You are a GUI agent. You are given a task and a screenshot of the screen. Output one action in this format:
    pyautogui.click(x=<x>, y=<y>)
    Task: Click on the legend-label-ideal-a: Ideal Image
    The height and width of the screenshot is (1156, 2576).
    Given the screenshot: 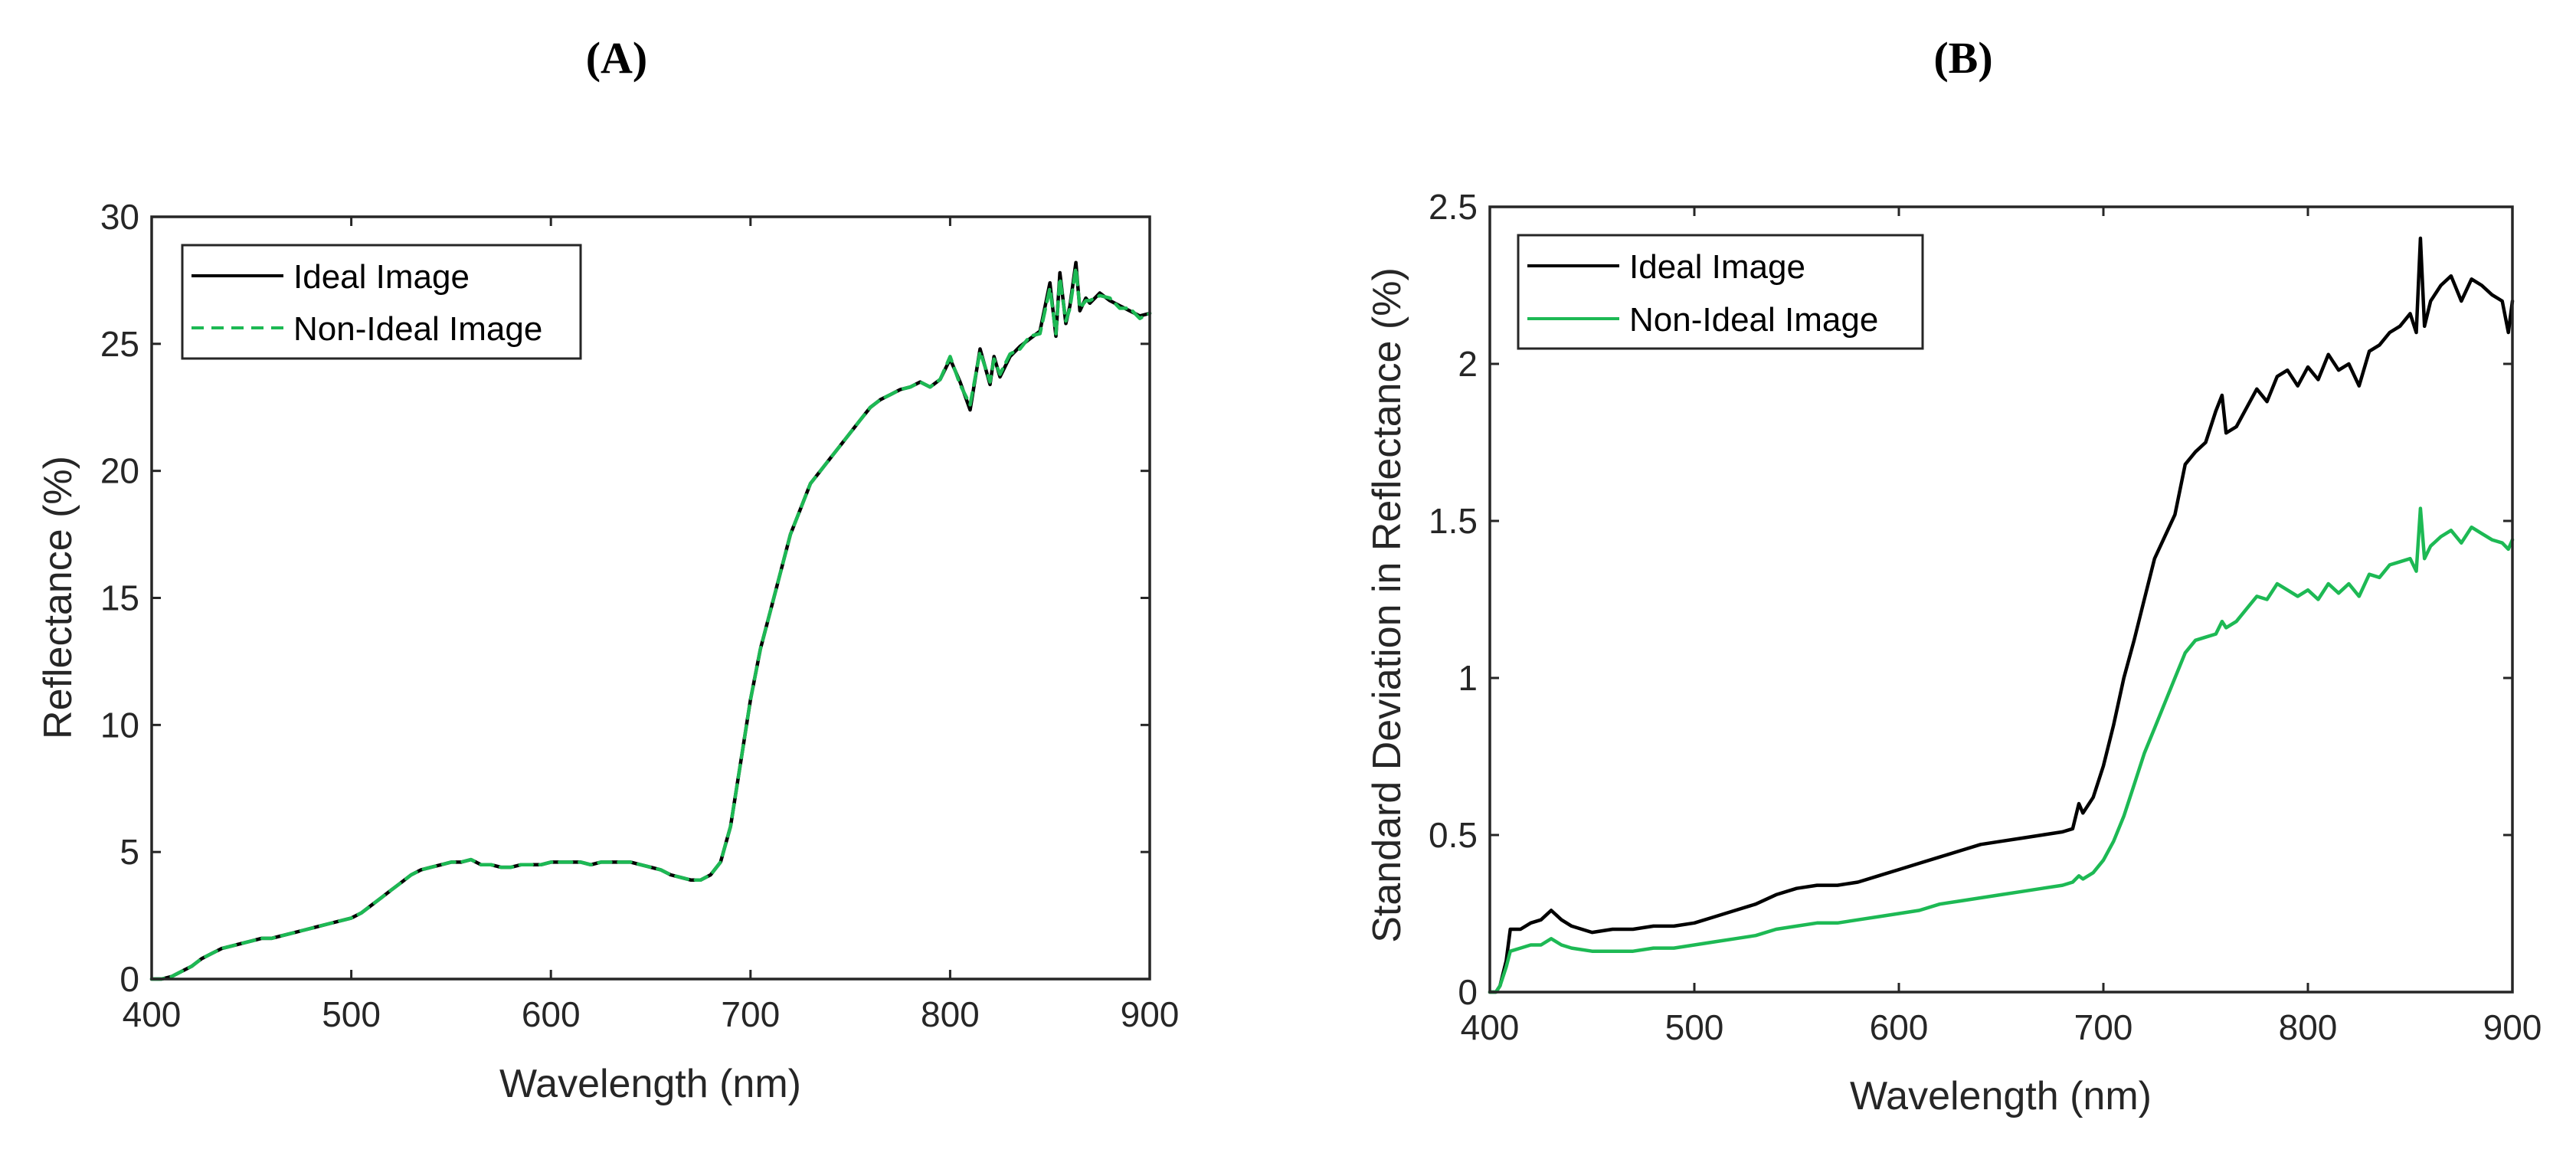 What is the action you would take?
    pyautogui.click(x=381, y=277)
    